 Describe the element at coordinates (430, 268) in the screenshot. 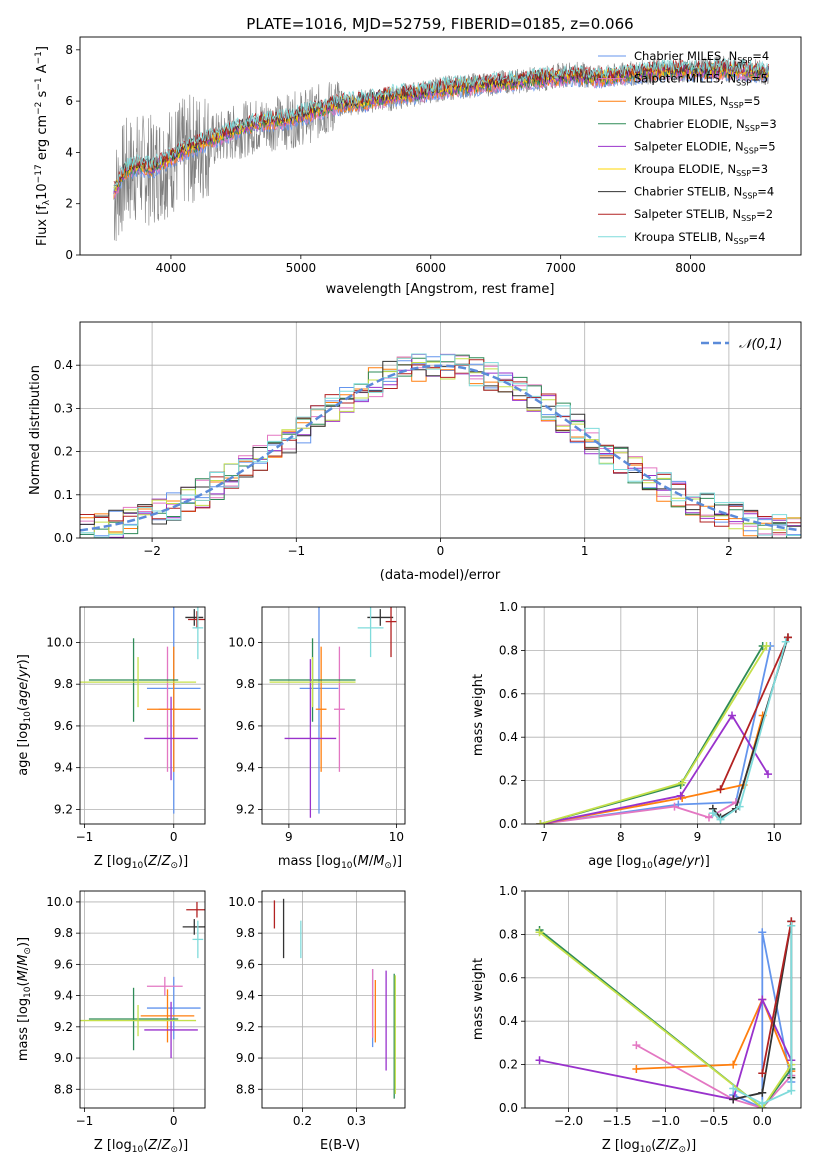

I see `tick-label-x: 6000` at that location.